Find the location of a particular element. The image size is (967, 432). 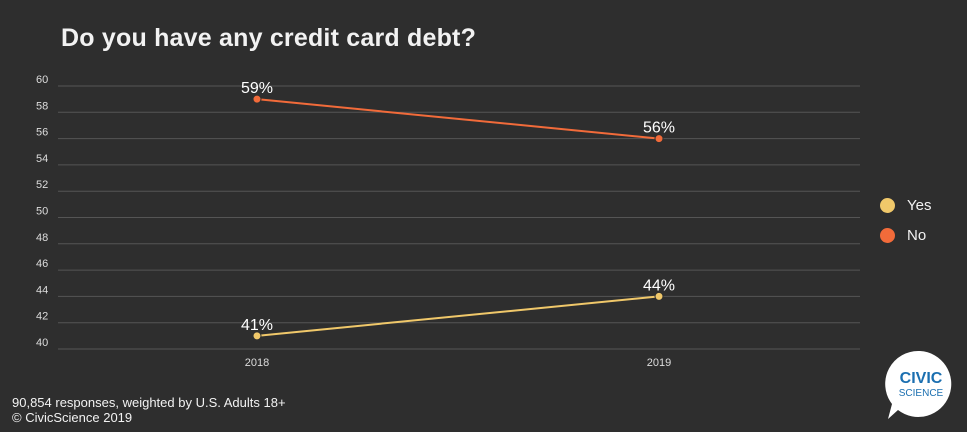

legend-item-yes: Yes is located at coordinates (905, 205).